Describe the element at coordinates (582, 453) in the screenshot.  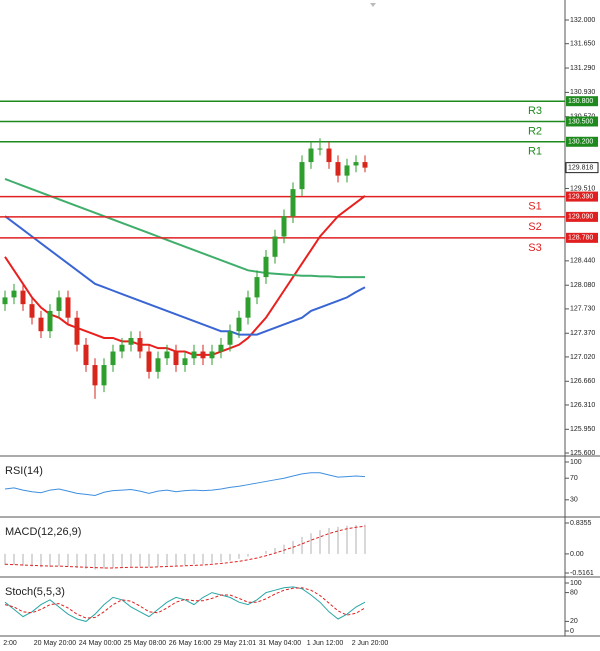
I see `y-tick-label: 125.600` at that location.